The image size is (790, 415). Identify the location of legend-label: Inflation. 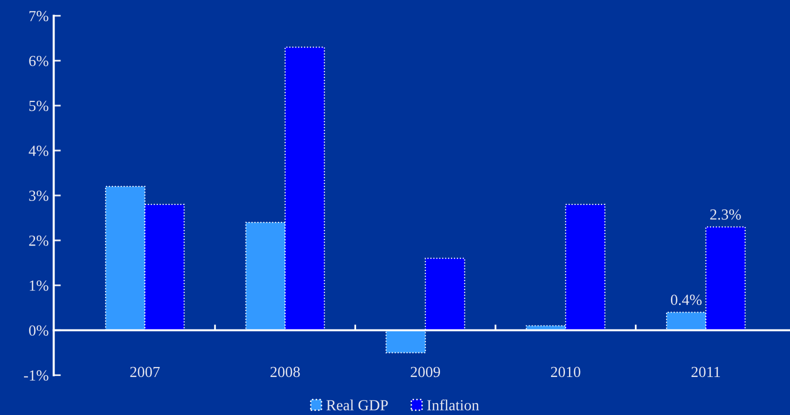
(453, 404).